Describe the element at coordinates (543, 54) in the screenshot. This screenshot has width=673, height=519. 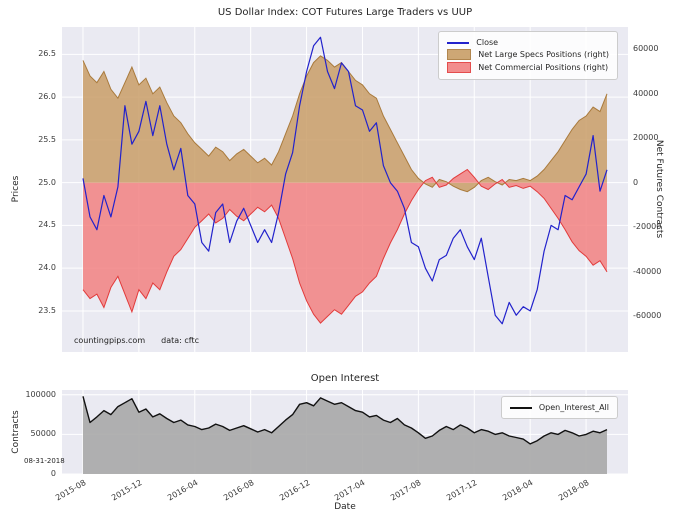
I see `legend-label-large-specs: Net Large Specs Positions (right)` at that location.